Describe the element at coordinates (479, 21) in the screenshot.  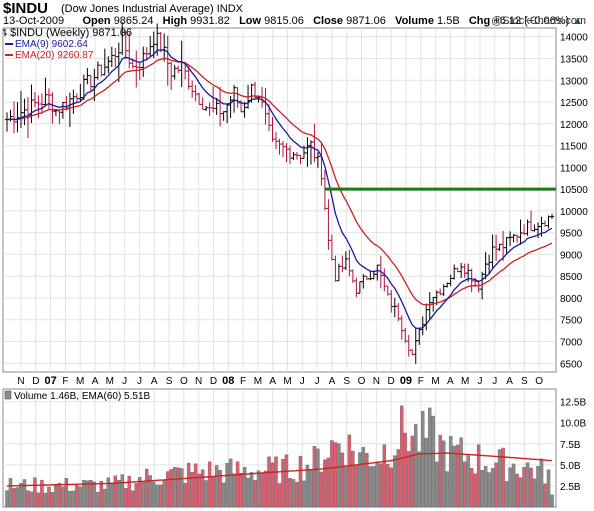
I see `chg-label: Chg` at that location.